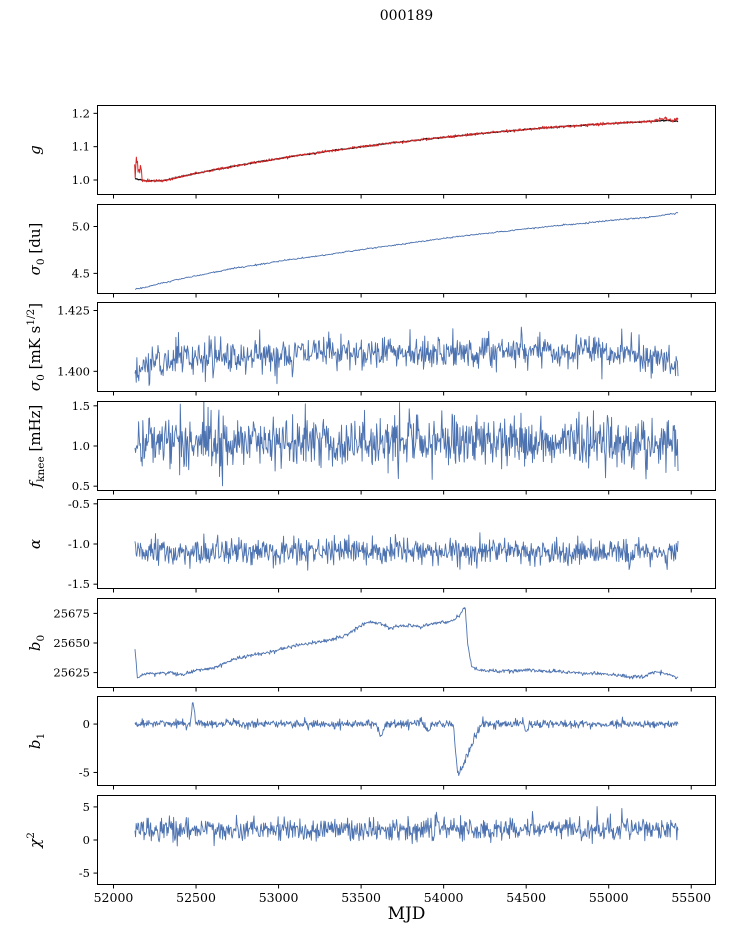 The height and width of the screenshot is (944, 729). I want to click on panel-alpha: -1.5 -1.0 -0.5 α, so click(371, 545).